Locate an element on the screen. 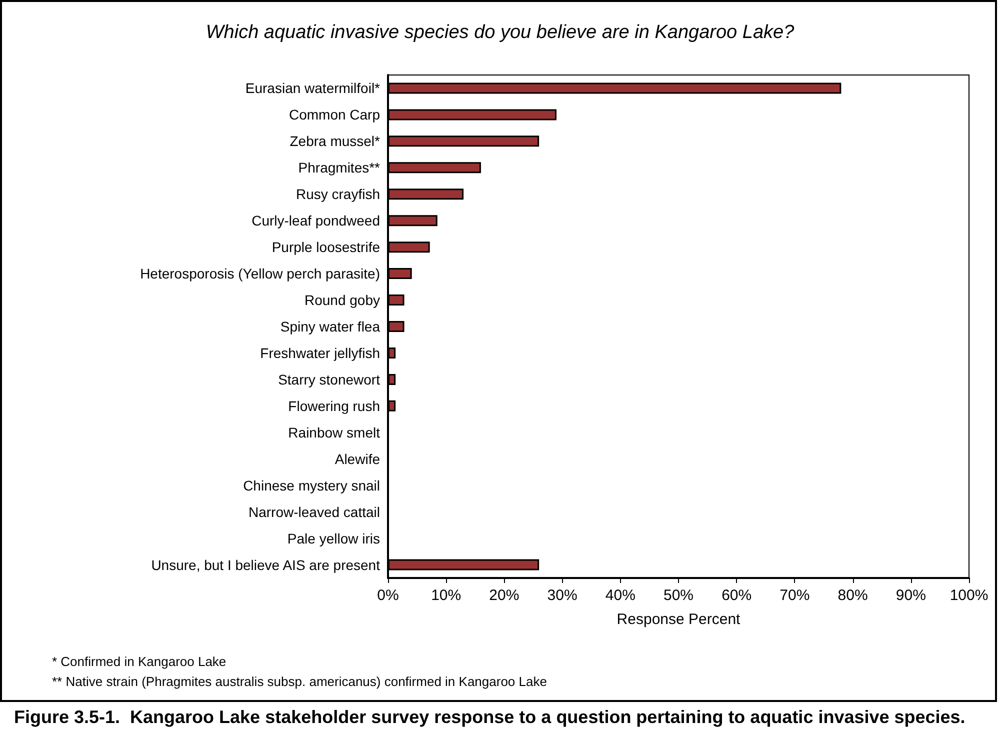 This screenshot has width=1000, height=755. x-tick-label: 50% is located at coordinates (678, 595).